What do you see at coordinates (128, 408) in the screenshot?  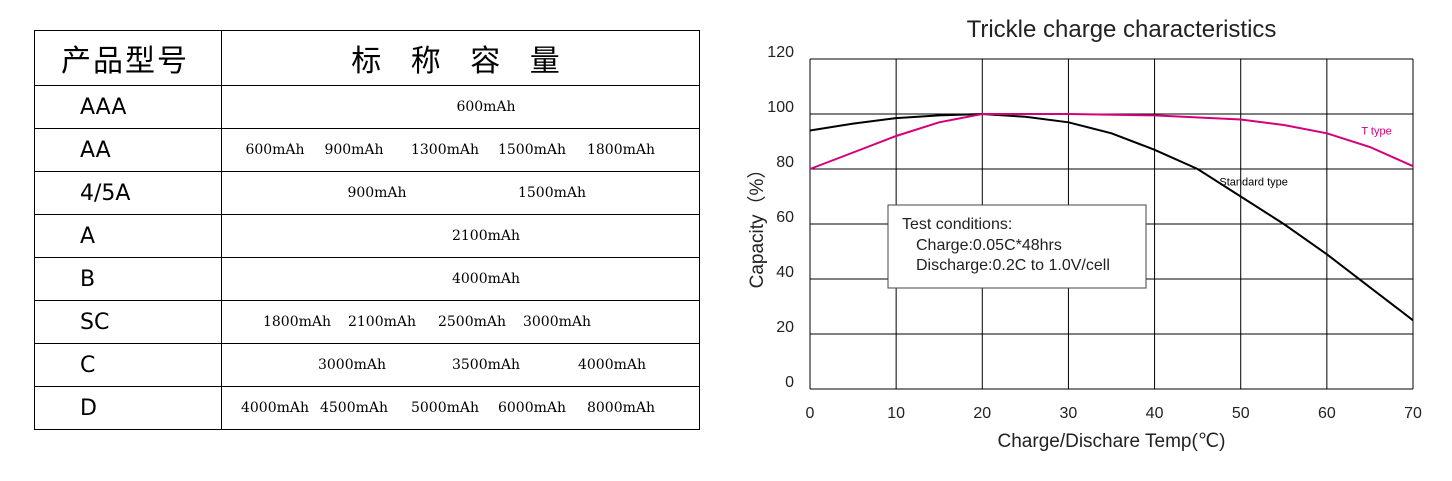 I see `model-cell: D` at bounding box center [128, 408].